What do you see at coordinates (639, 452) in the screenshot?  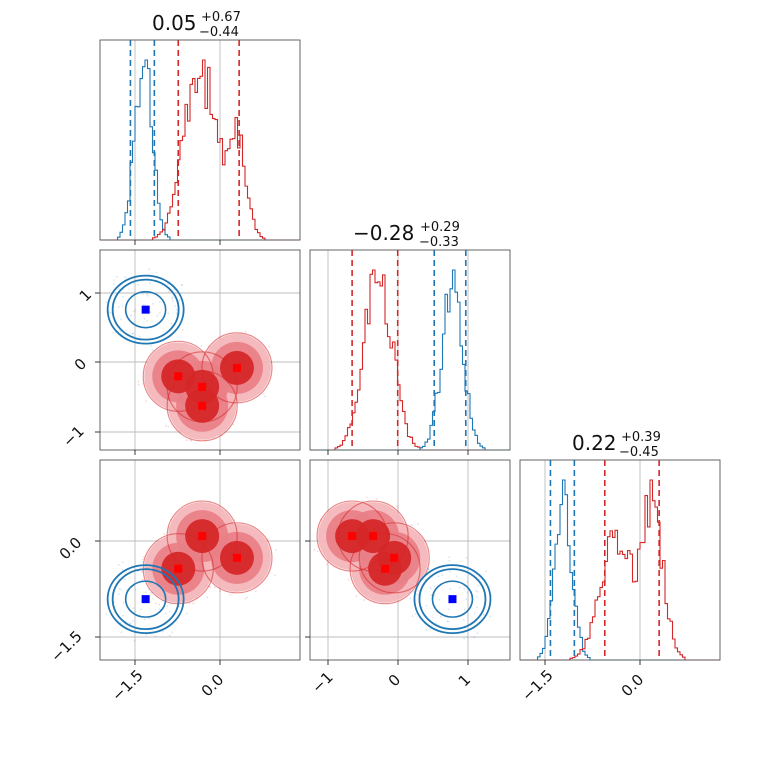 I see `hist-p3-title-minus: −0.45` at bounding box center [639, 452].